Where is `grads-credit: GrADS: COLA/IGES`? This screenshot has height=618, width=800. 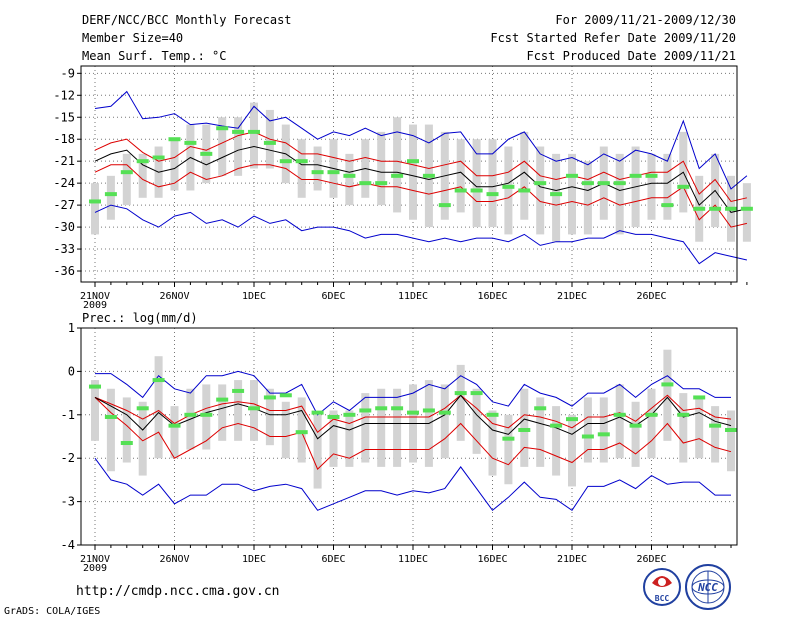 grads-credit: GrADS: COLA/IGES is located at coordinates (52, 611).